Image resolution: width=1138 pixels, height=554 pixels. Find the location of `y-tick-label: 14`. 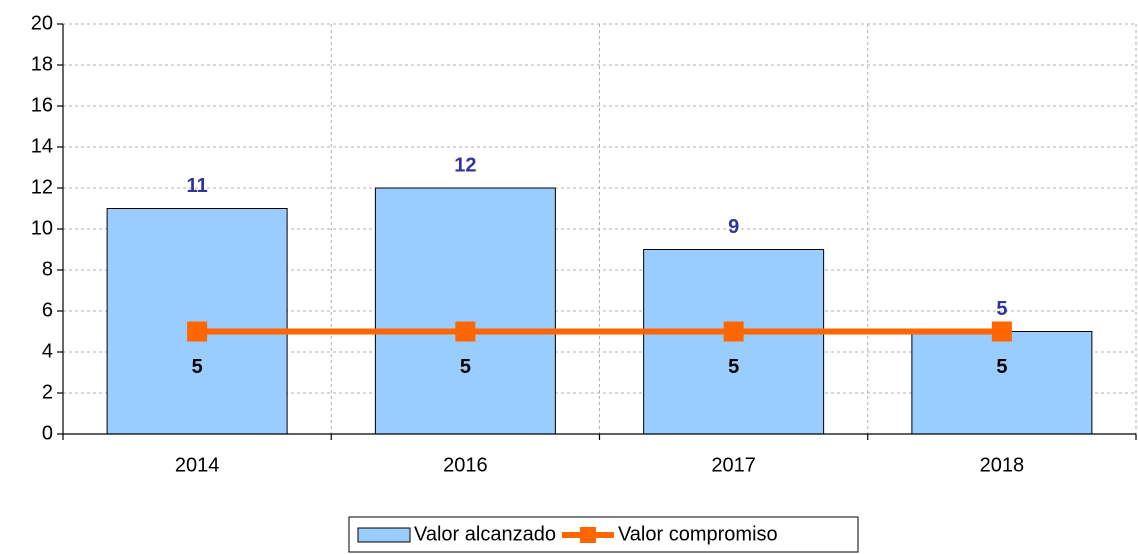

y-tick-label: 14 is located at coordinates (42, 146).